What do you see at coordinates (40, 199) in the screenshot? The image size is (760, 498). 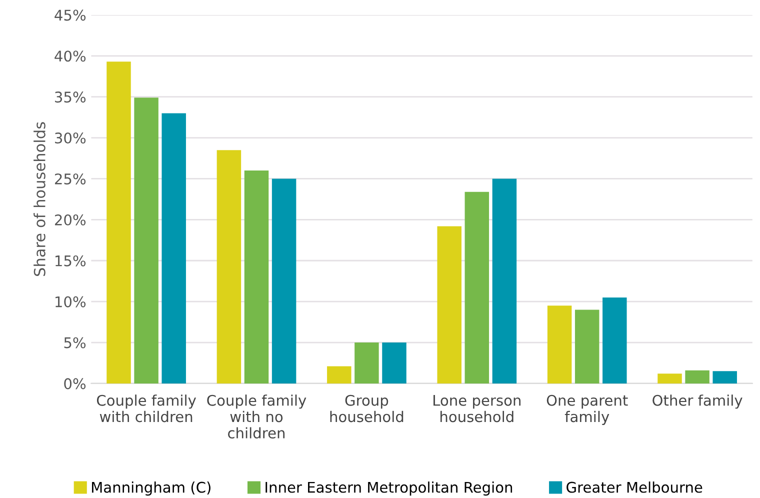 I see `y-axis-title: Share of households` at bounding box center [40, 199].